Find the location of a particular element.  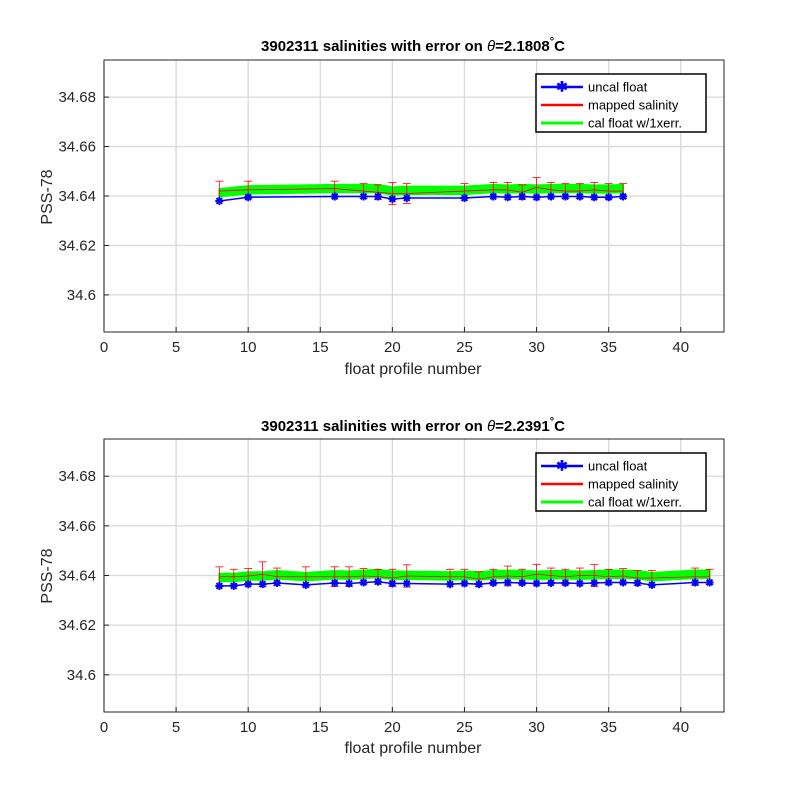

plot-2-x-axis-label: float profile number is located at coordinates (414, 748).